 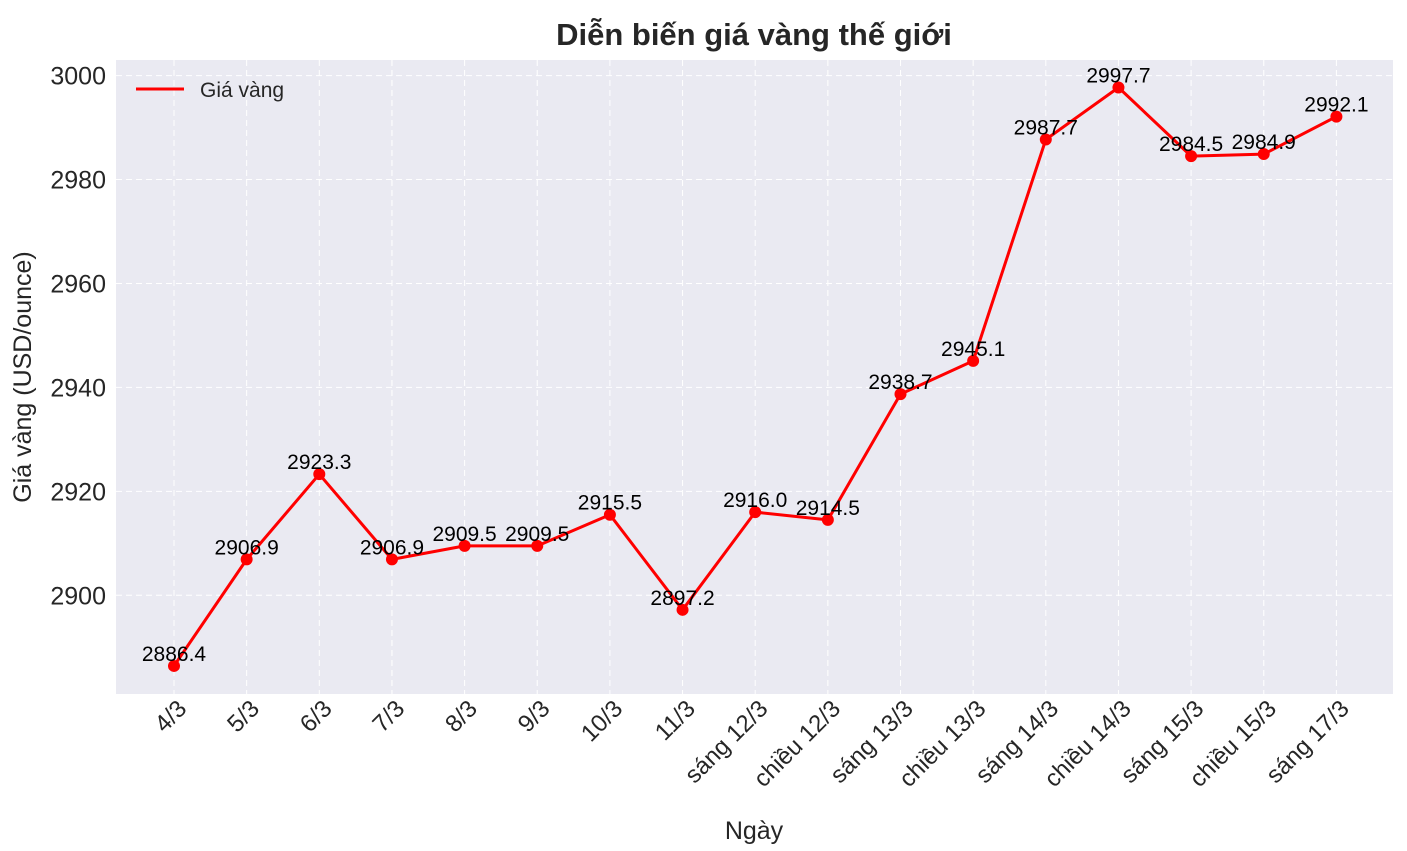 What do you see at coordinates (1118, 76) in the screenshot?
I see `data-label: 2997.7` at bounding box center [1118, 76].